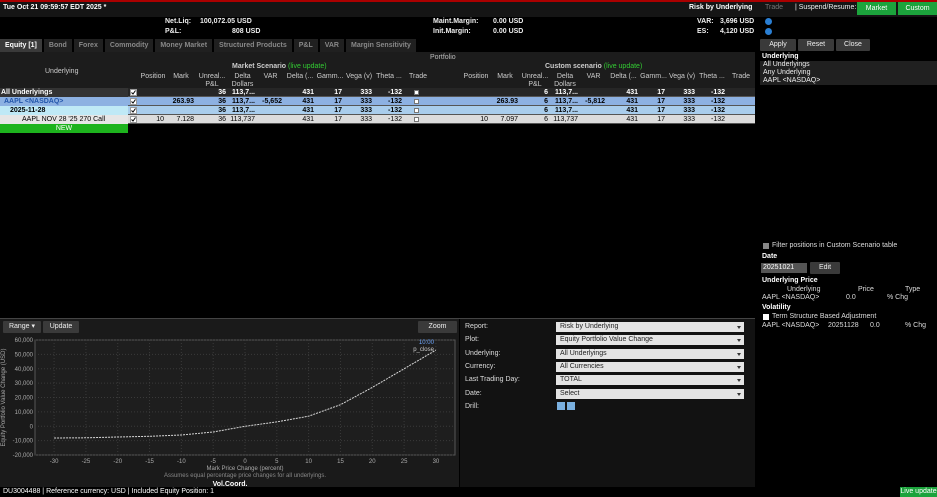 The width and height of the screenshot is (937, 497). Describe the element at coordinates (826, 7) in the screenshot. I see `suspend-label: | Suspend/Resume:` at that location.